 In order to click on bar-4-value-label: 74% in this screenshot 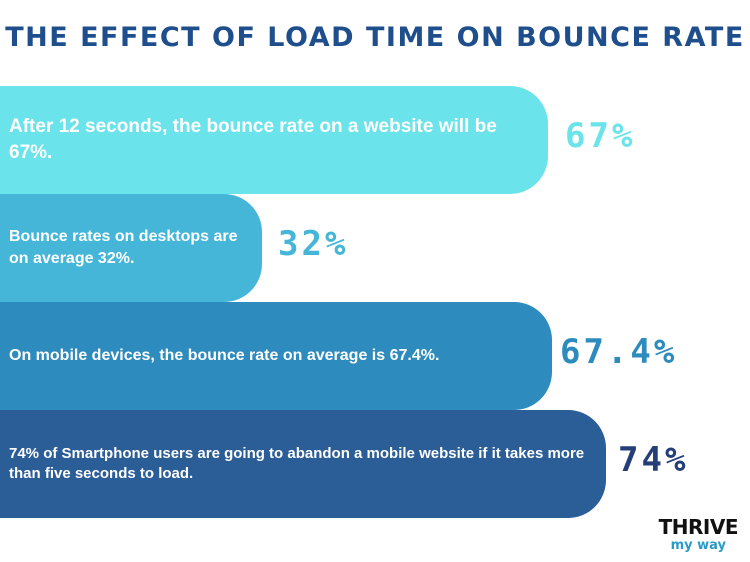, I will do `click(653, 460)`.